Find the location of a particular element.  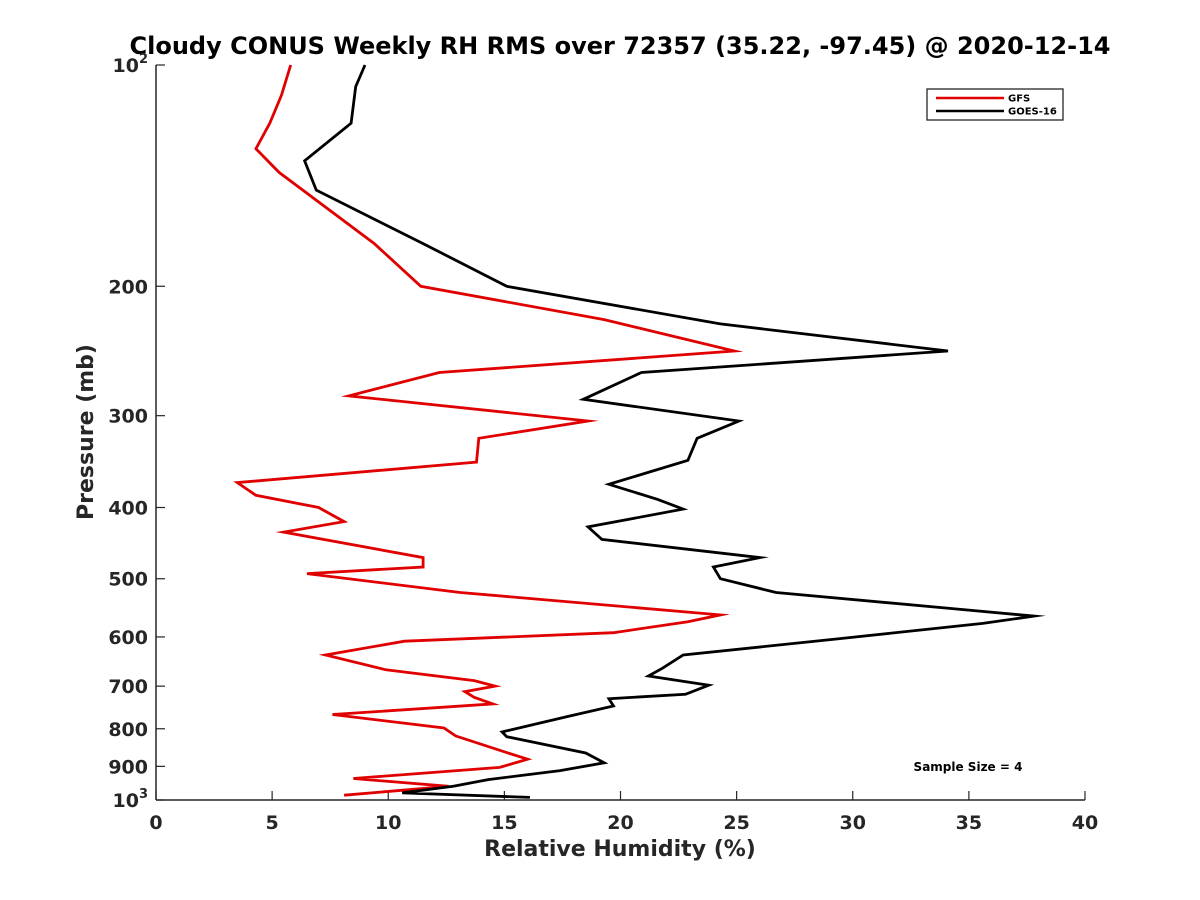

legend: GFS GOES-16 is located at coordinates (995, 104).